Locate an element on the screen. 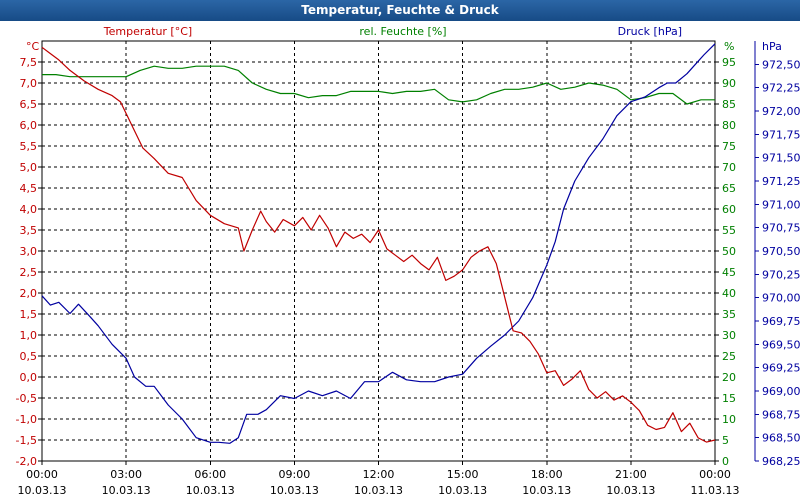 The height and width of the screenshot is (500, 800). time-tick-label: 12:00 is located at coordinates (379, 474).